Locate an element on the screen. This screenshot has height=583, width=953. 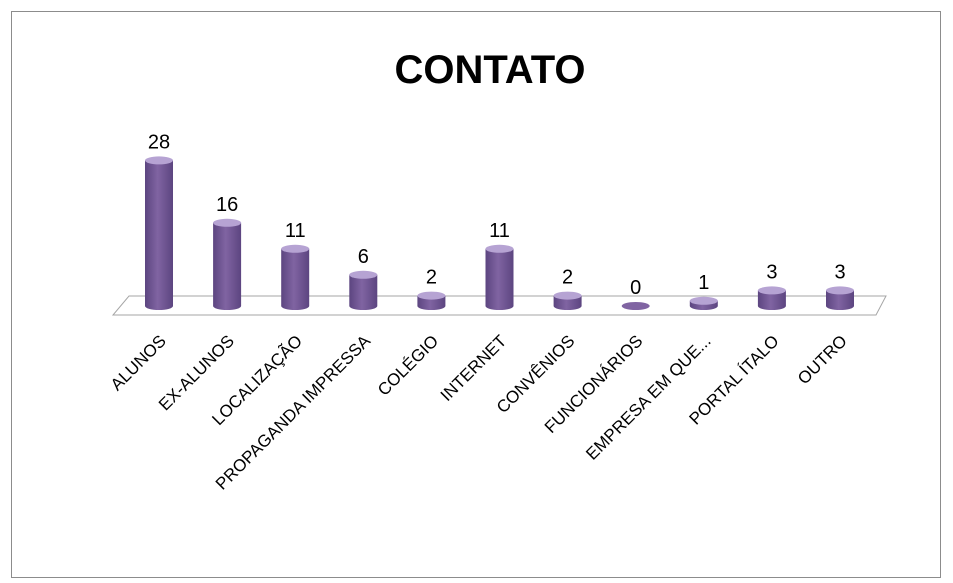
x-tick-label-5: INTERNET is located at coordinates (474, 368).